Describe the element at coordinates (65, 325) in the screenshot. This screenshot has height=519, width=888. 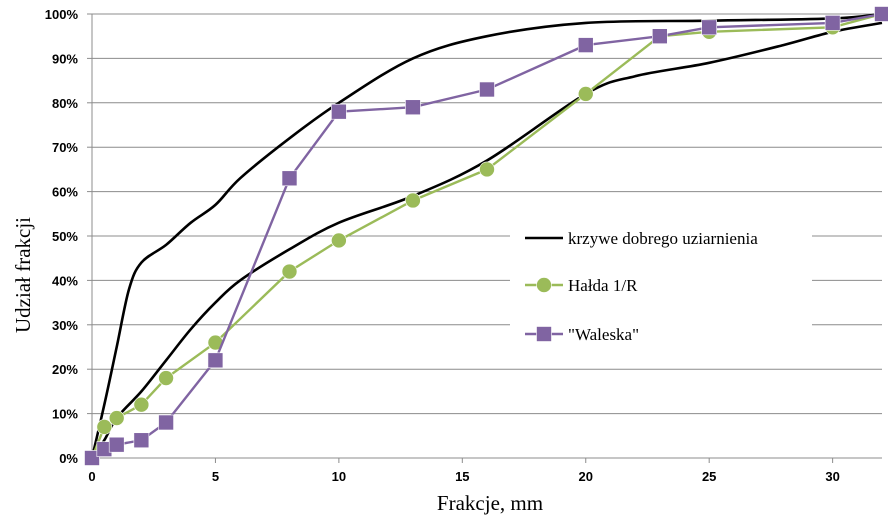
I see `y-tick-label: 30%` at that location.